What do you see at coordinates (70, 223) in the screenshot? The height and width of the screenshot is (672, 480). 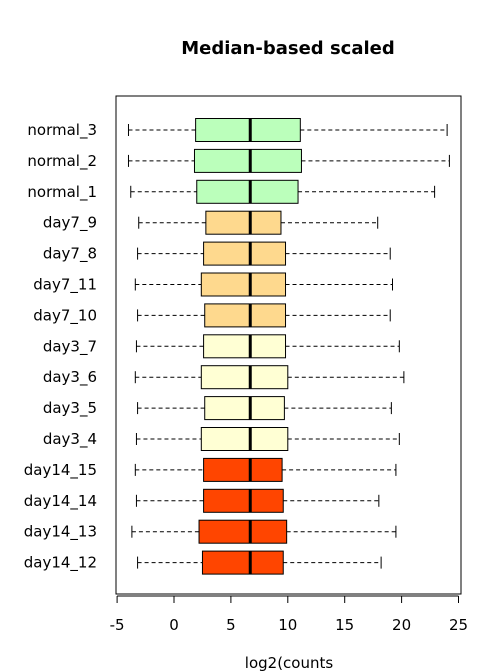 I see `category-label: day7_9` at bounding box center [70, 223].